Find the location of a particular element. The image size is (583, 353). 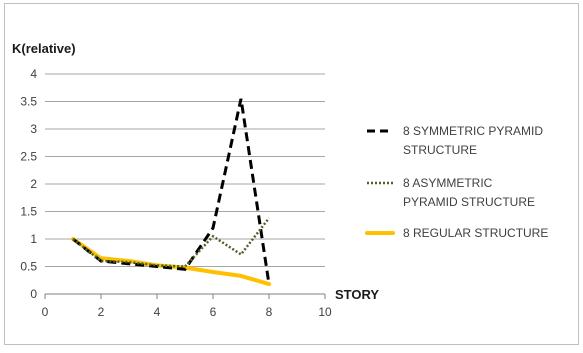

legend-label: 8 ASYMMETRIC is located at coordinates (448, 183).